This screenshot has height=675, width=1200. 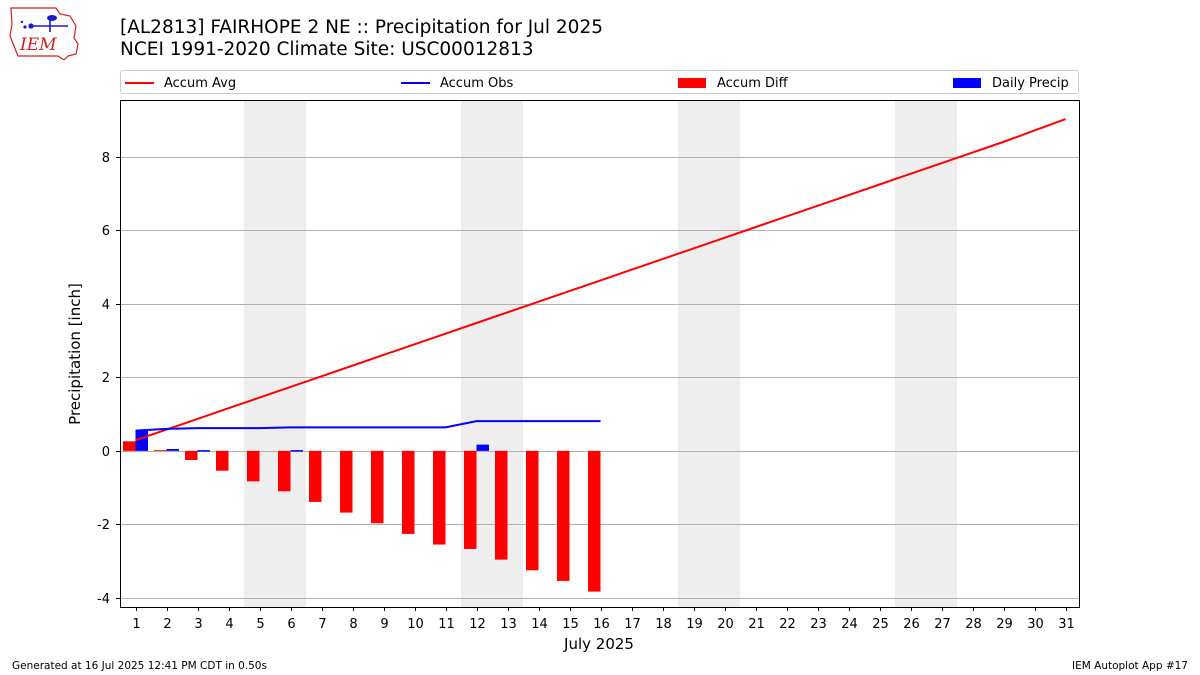 I want to click on y-tick-label: 2, so click(x=106, y=378).